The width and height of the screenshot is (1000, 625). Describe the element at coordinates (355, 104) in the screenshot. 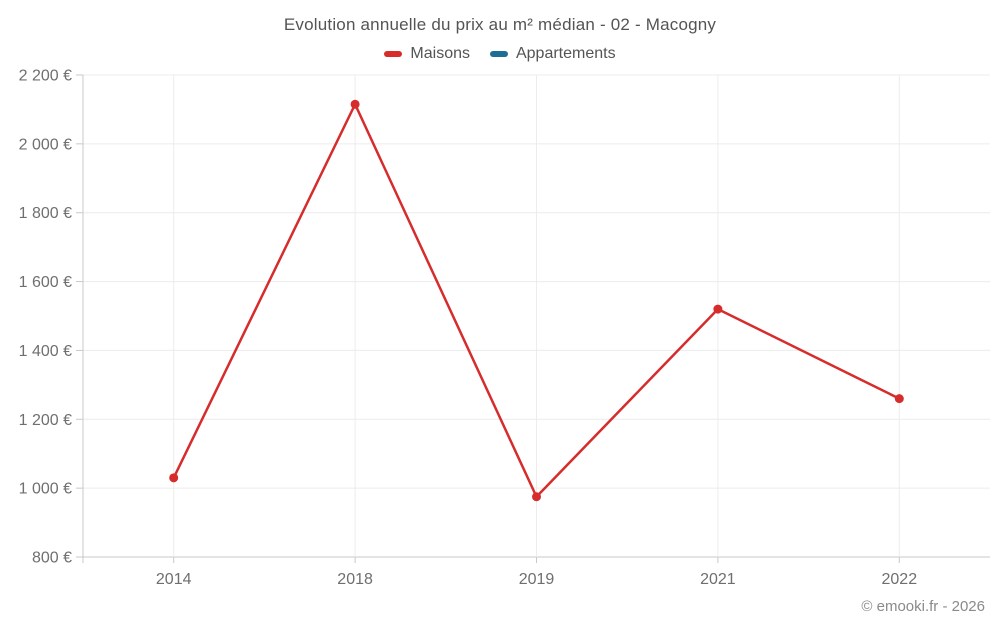

I see `data-point-maisons-2018` at that location.